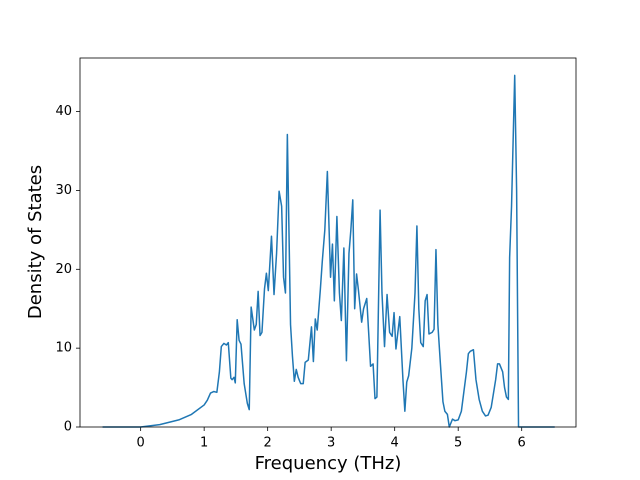  Describe the element at coordinates (68, 427) in the screenshot. I see `y-tick-label: 0` at that location.